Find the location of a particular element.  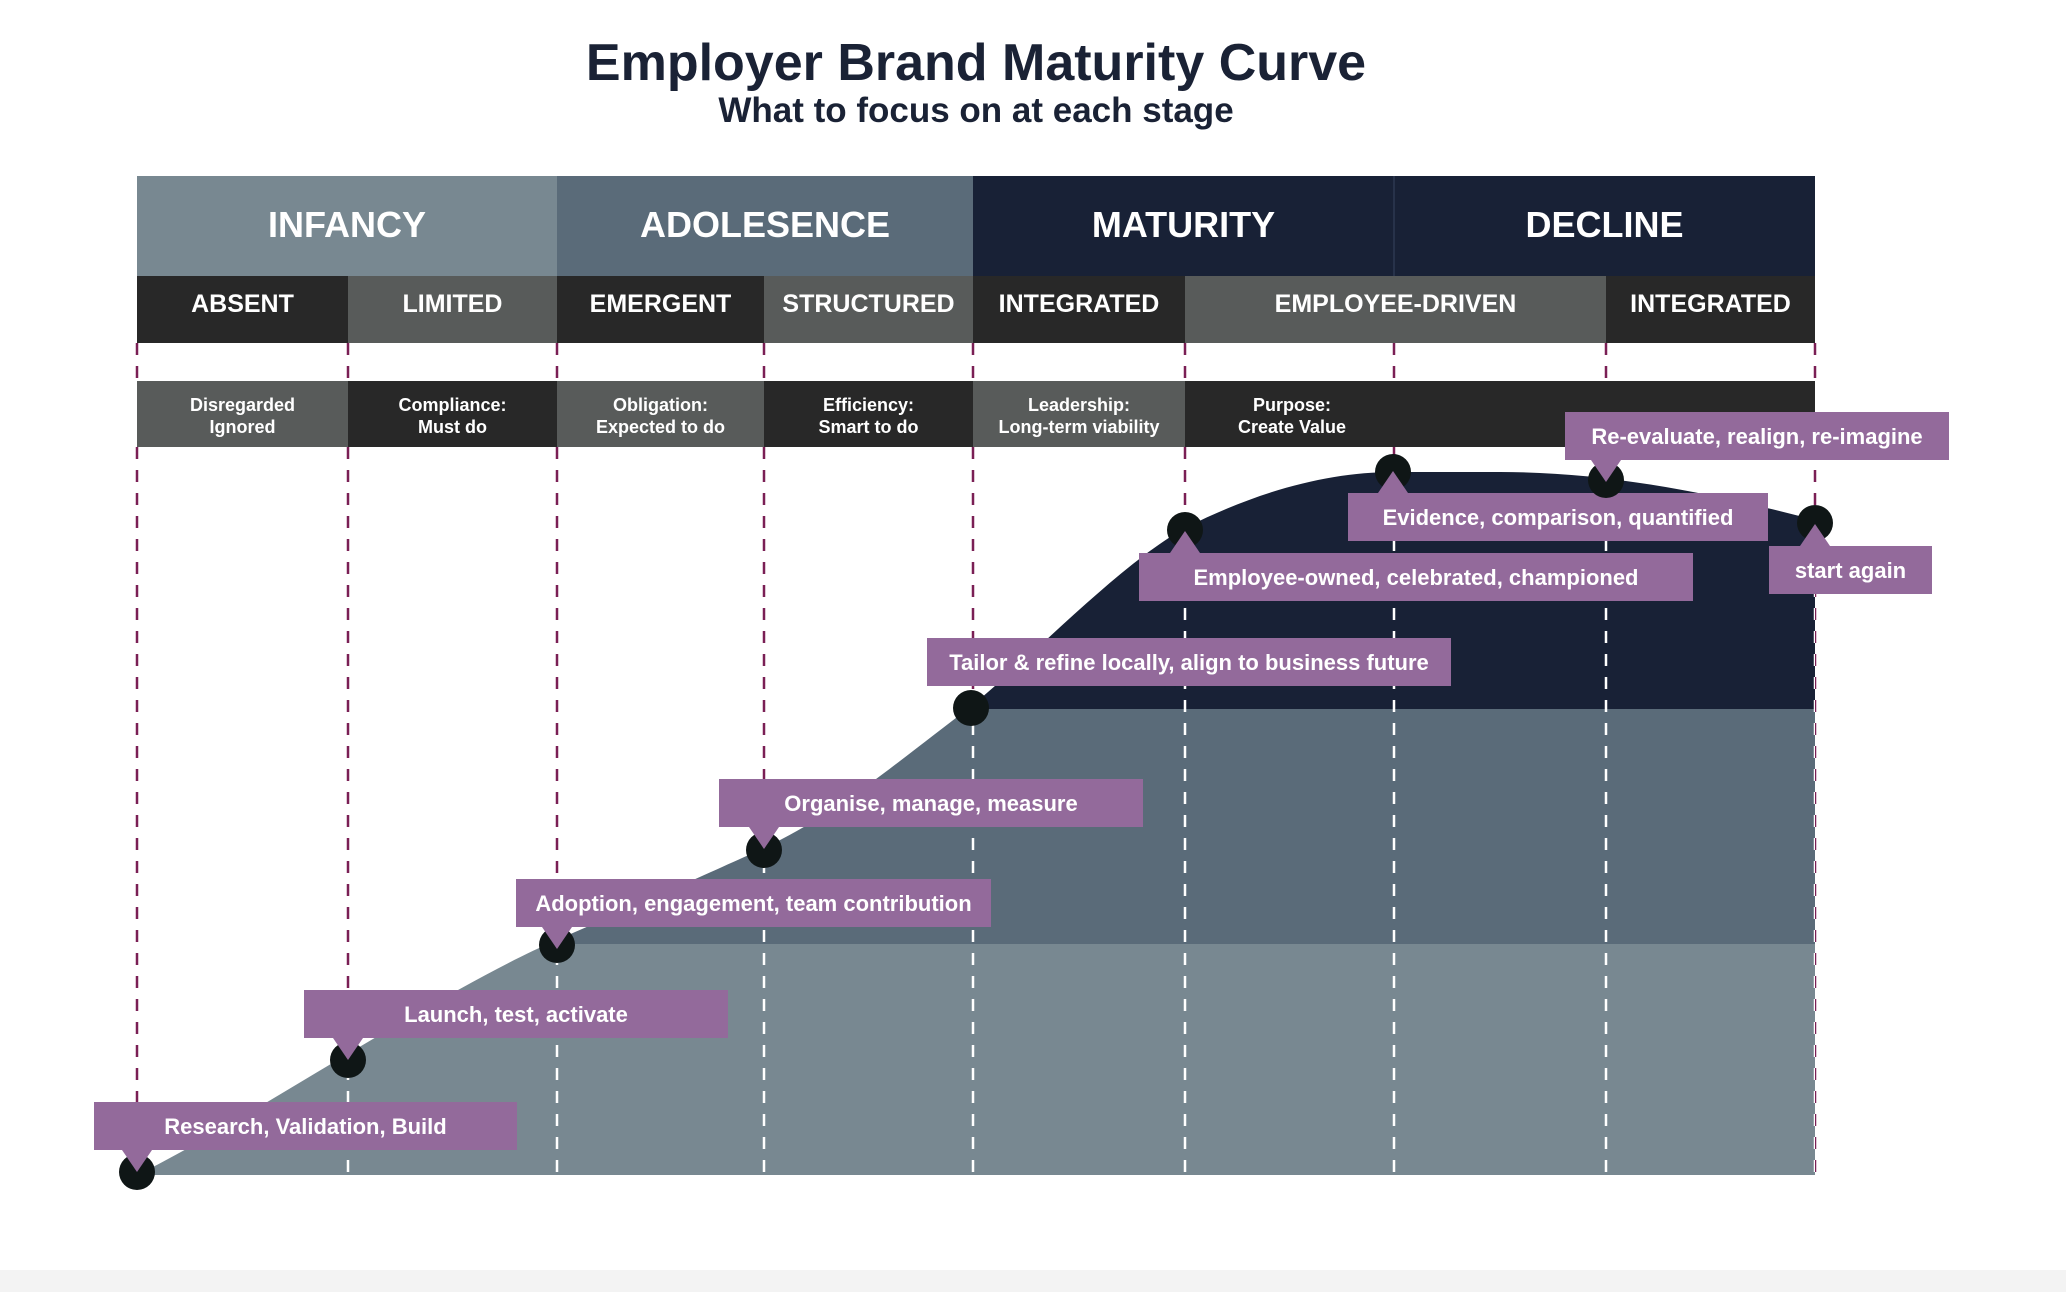

milestone-4: Organise, manage, measure is located at coordinates (931, 823).